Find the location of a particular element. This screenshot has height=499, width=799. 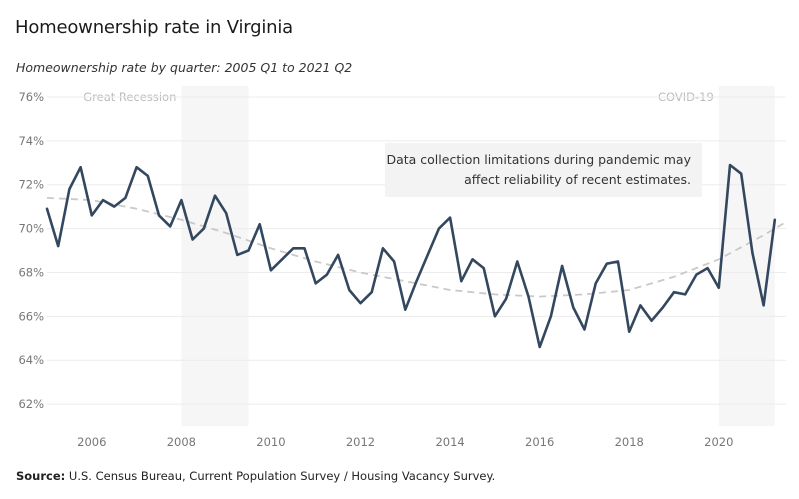

annotation-box is located at coordinates (543, 170).